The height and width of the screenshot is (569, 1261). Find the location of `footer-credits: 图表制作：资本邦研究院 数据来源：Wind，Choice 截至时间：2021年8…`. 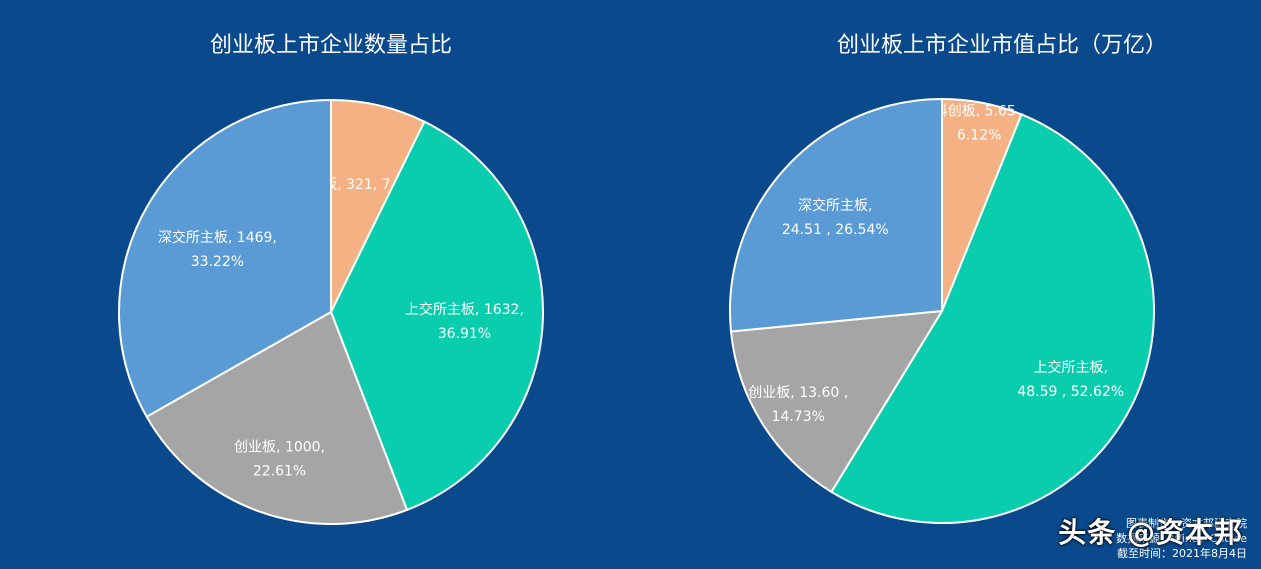

footer-credits: 图表制作：资本邦研究院 数据来源：Wind，Choice 截至时间：2021年8… is located at coordinates (1181, 538).